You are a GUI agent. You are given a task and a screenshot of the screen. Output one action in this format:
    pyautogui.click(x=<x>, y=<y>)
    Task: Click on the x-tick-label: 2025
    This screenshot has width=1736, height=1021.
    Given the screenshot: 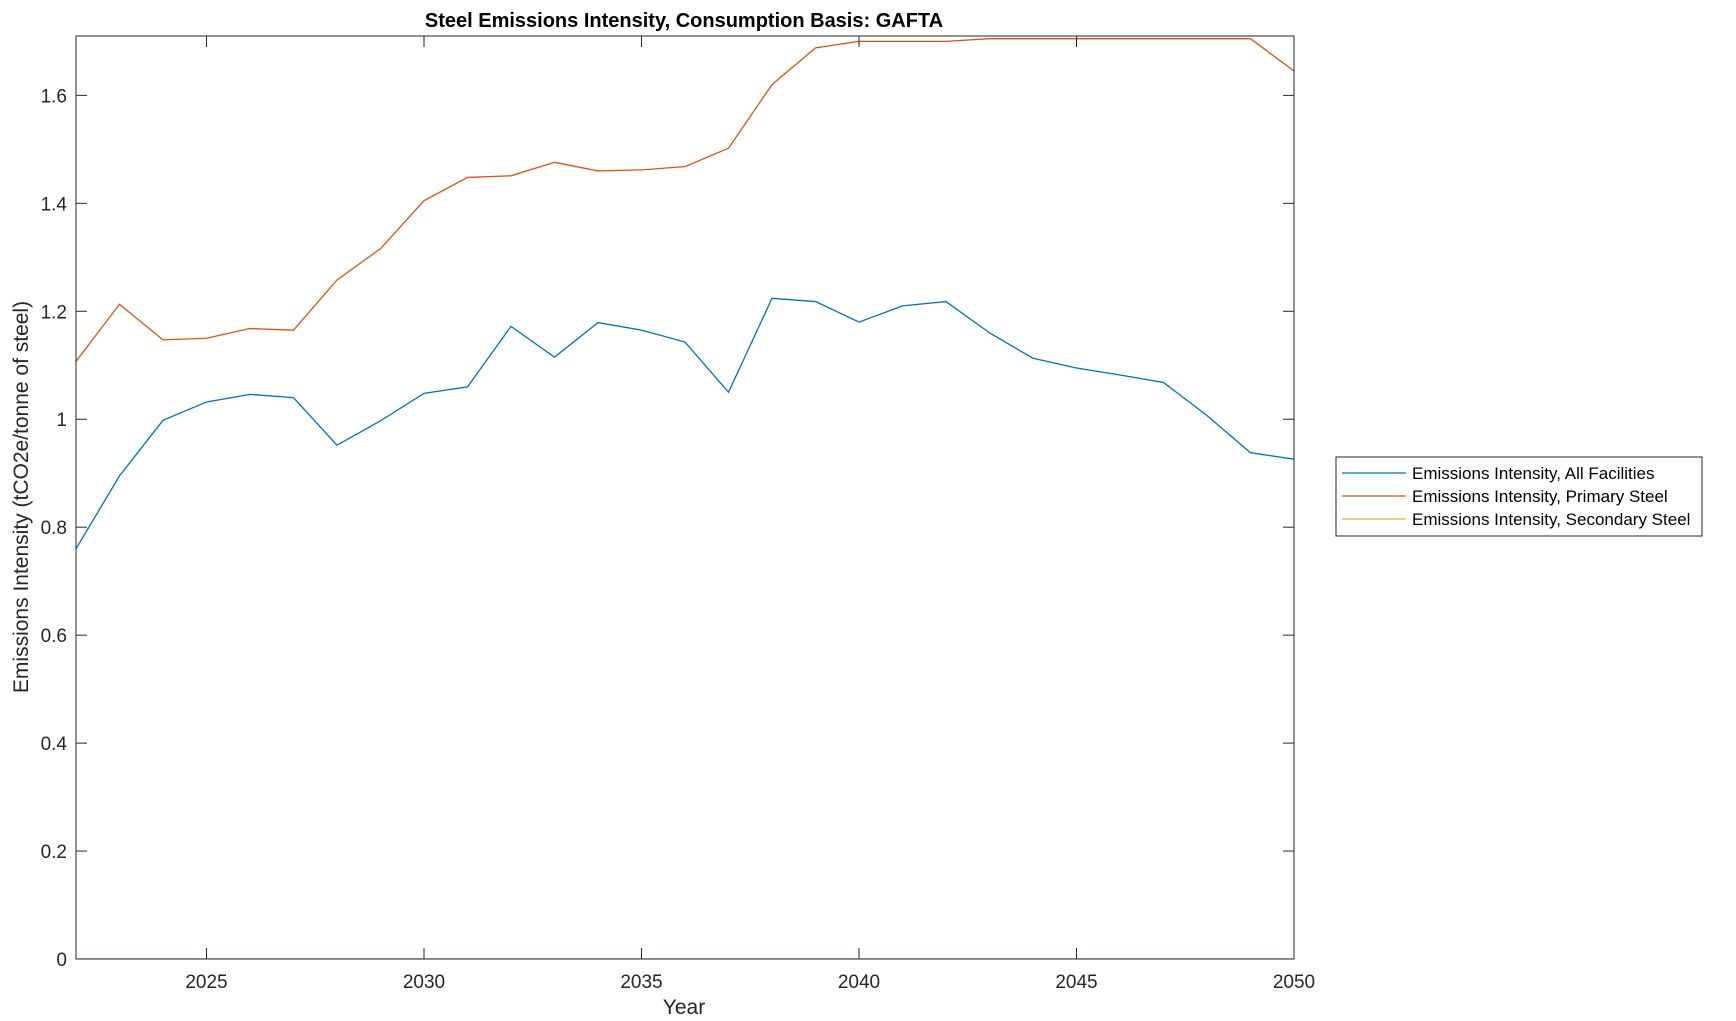 What is the action you would take?
    pyautogui.click(x=206, y=982)
    